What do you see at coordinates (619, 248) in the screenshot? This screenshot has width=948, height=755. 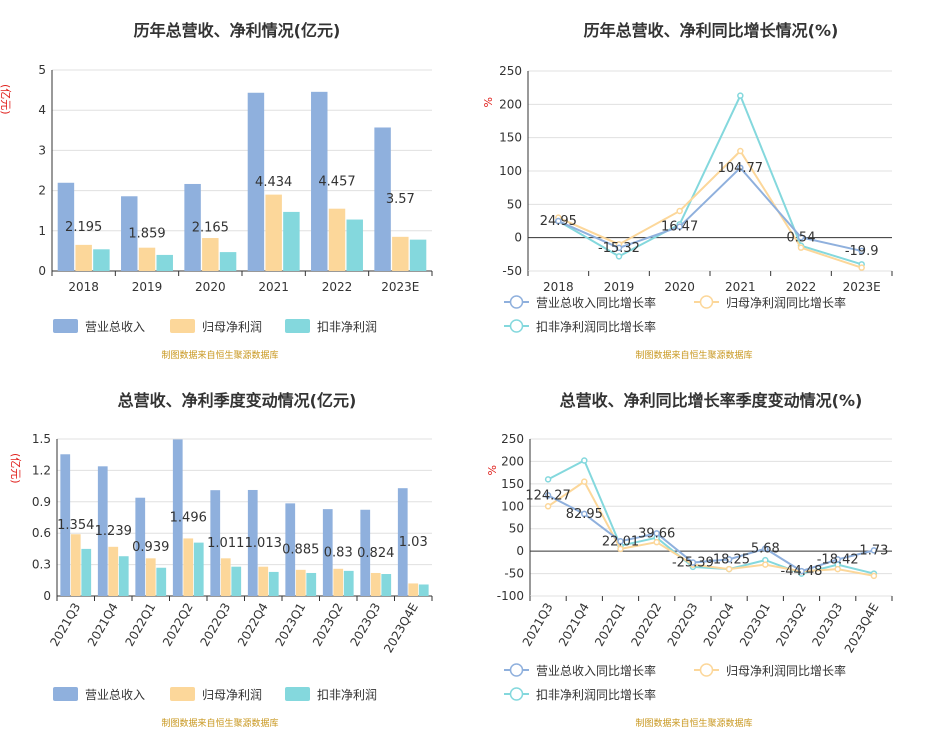 I see `data-label: -15.32` at bounding box center [619, 248].